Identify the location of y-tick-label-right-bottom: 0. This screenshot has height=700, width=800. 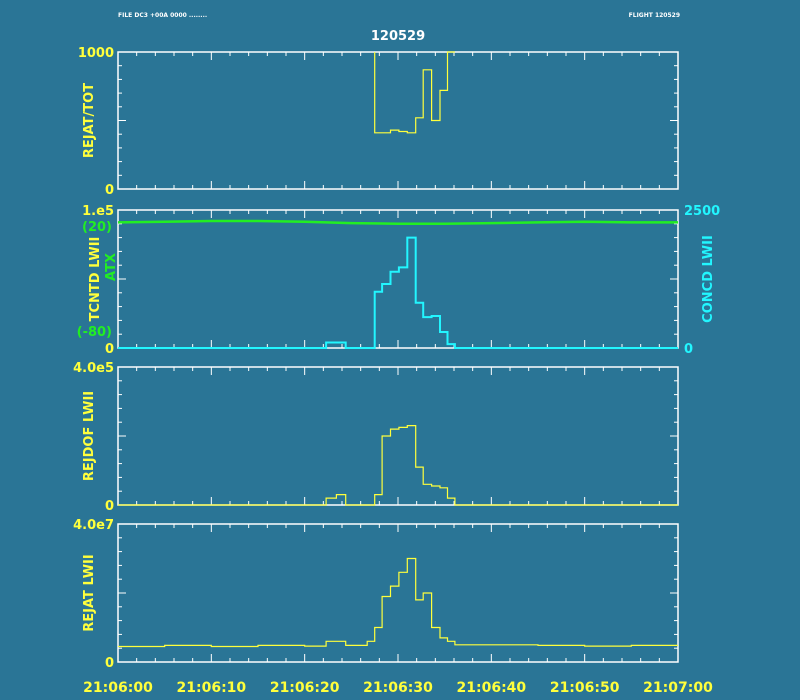
(688, 349).